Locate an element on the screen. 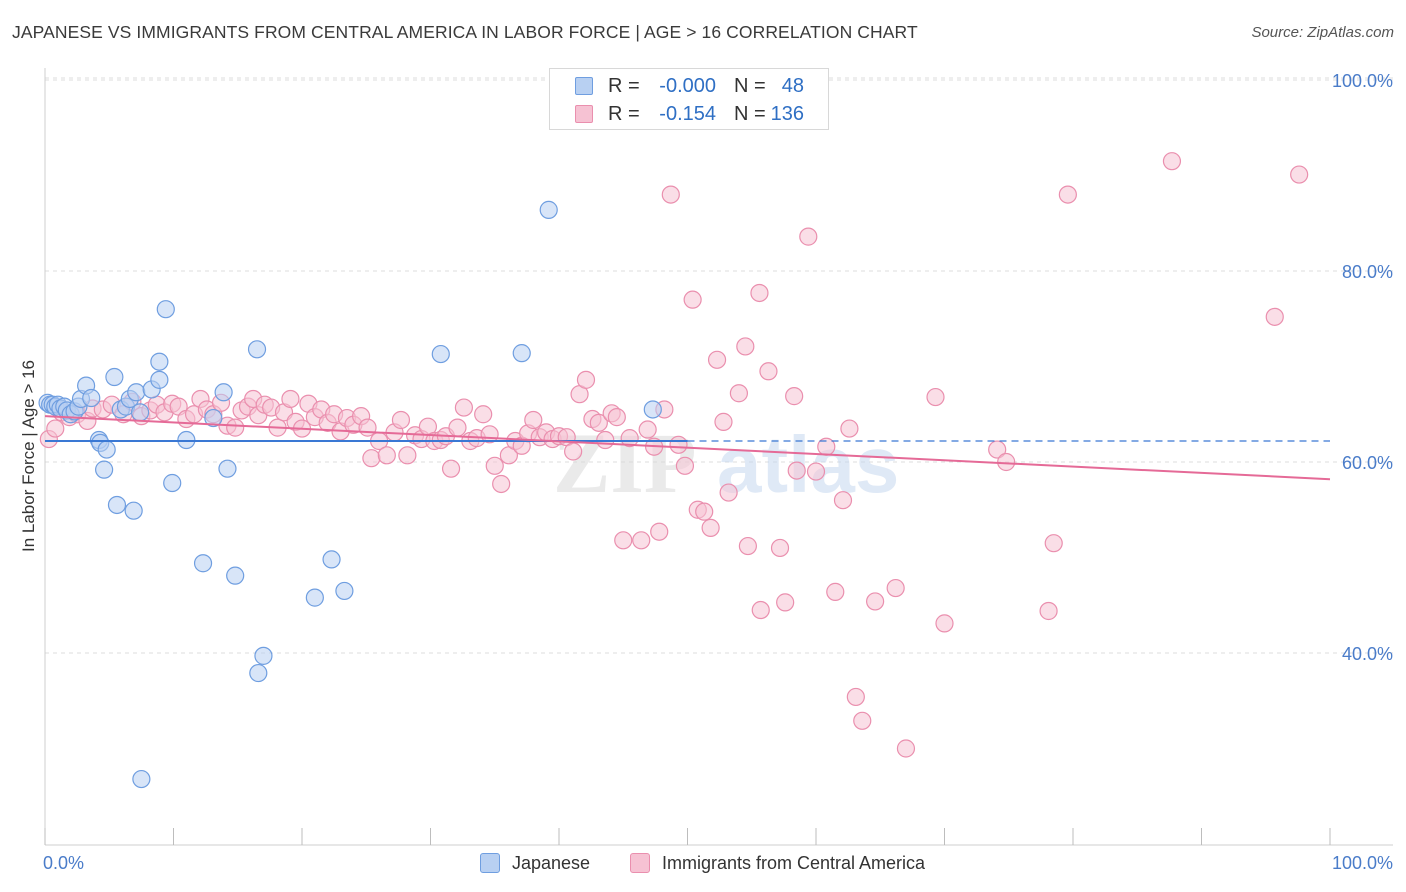  x-tick-label-max: 100.0% is located at coordinates (1362, 863).